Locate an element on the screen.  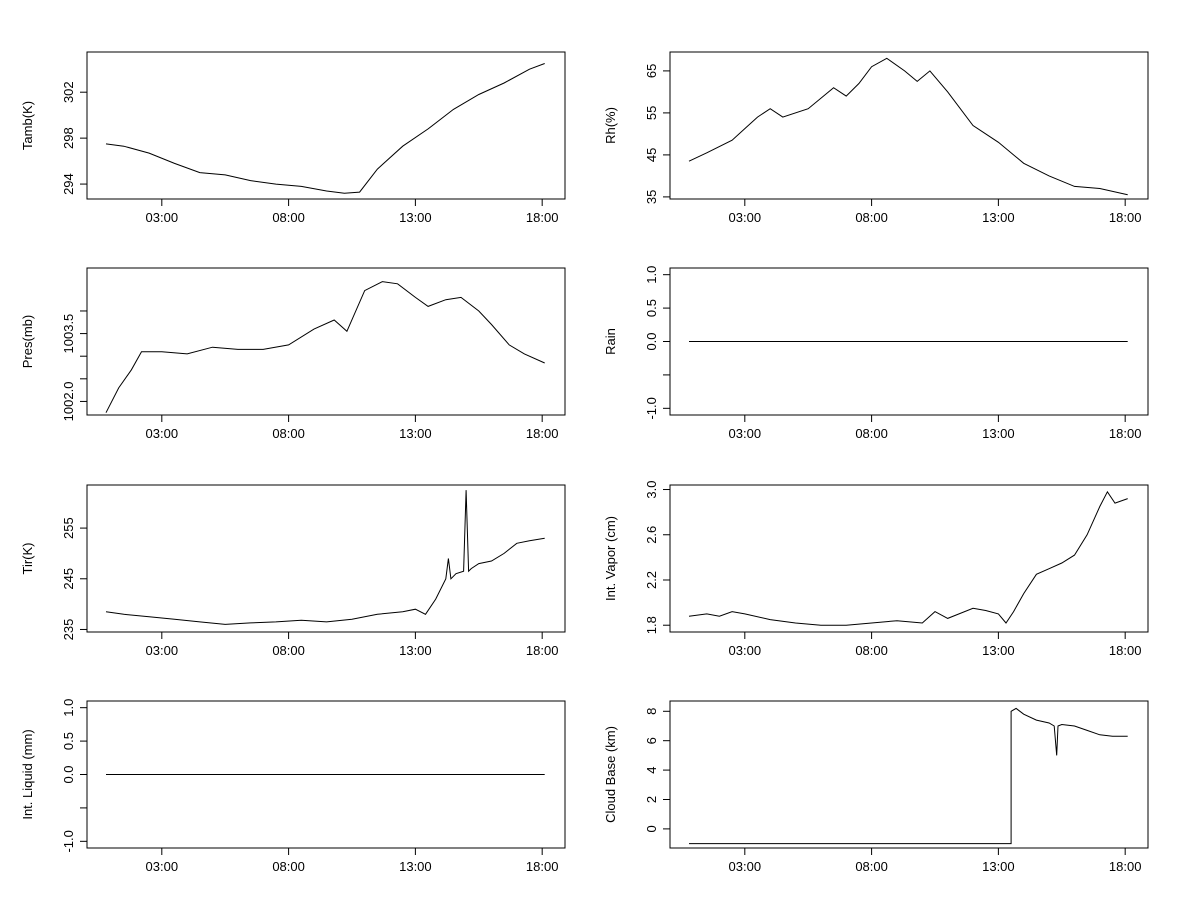
y-tick-label: 8 is located at coordinates (651, 711).